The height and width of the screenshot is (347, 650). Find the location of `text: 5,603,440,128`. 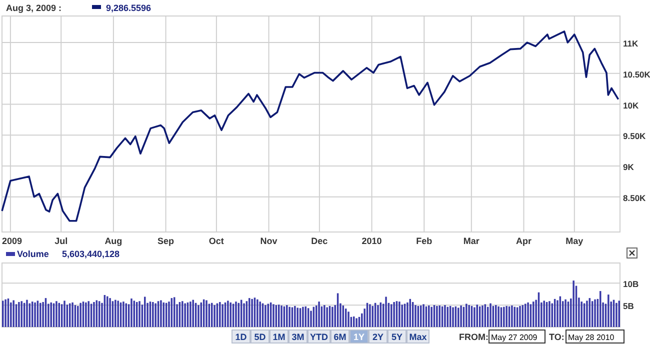

text: 5,603,440,128 is located at coordinates (91, 254).